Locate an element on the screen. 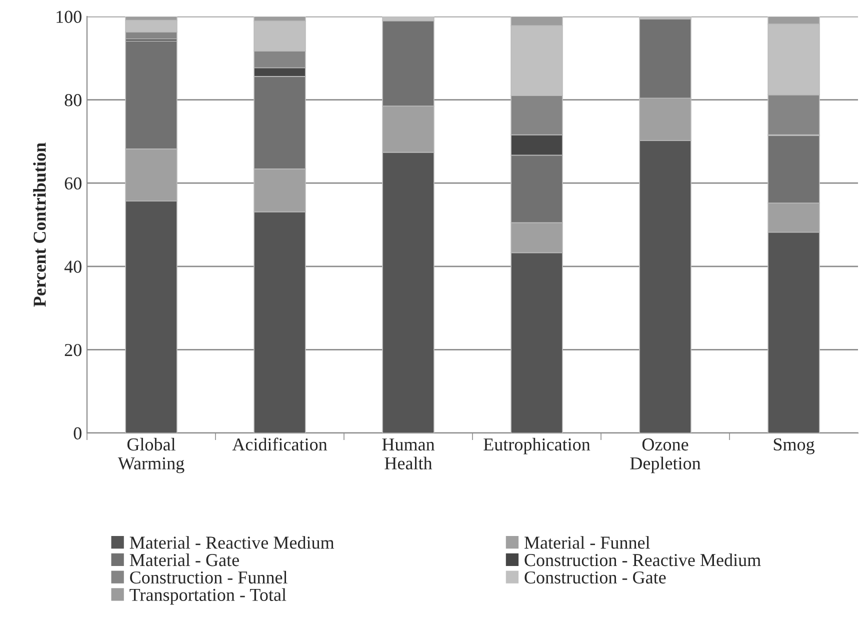 This screenshot has height=624, width=861. legend-label: Material - Funnel is located at coordinates (587, 542).